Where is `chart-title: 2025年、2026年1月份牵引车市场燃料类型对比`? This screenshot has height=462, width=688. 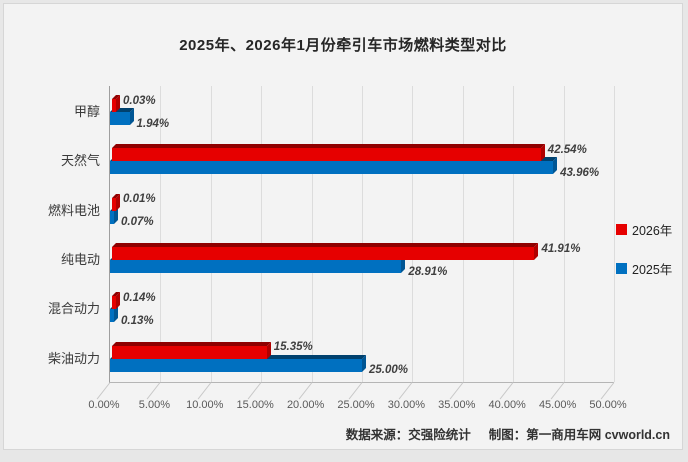 chart-title: 2025年、2026年1月份牵引车市场燃料类型对比 is located at coordinates (343, 45).